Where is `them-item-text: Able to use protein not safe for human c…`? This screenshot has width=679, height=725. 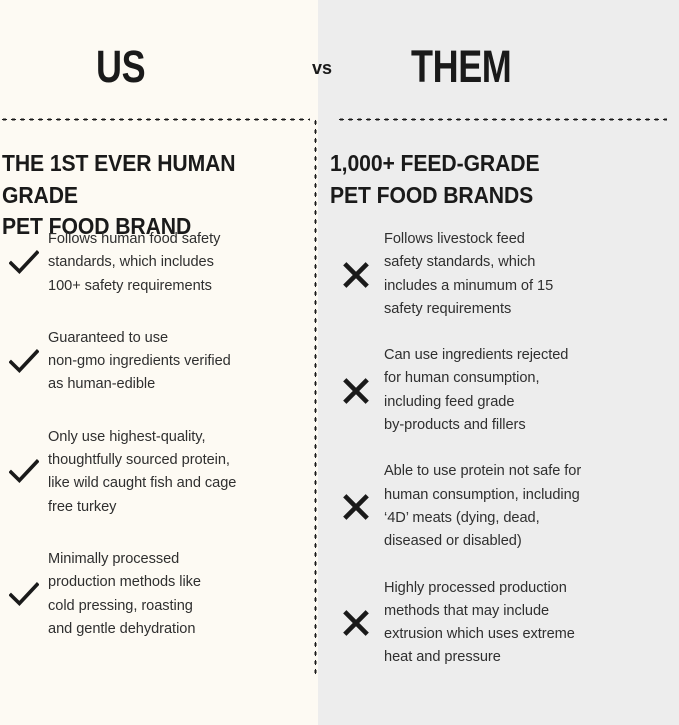 them-item-text: Able to use protein not safe for human c… is located at coordinates (483, 506).